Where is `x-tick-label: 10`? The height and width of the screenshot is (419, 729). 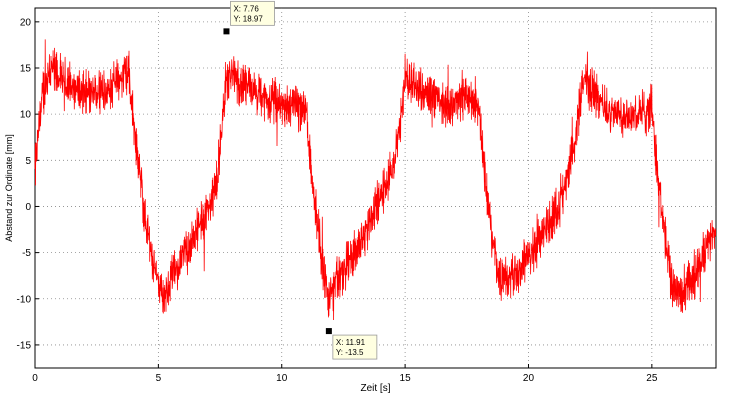
x-tick-label: 10 is located at coordinates (282, 378).